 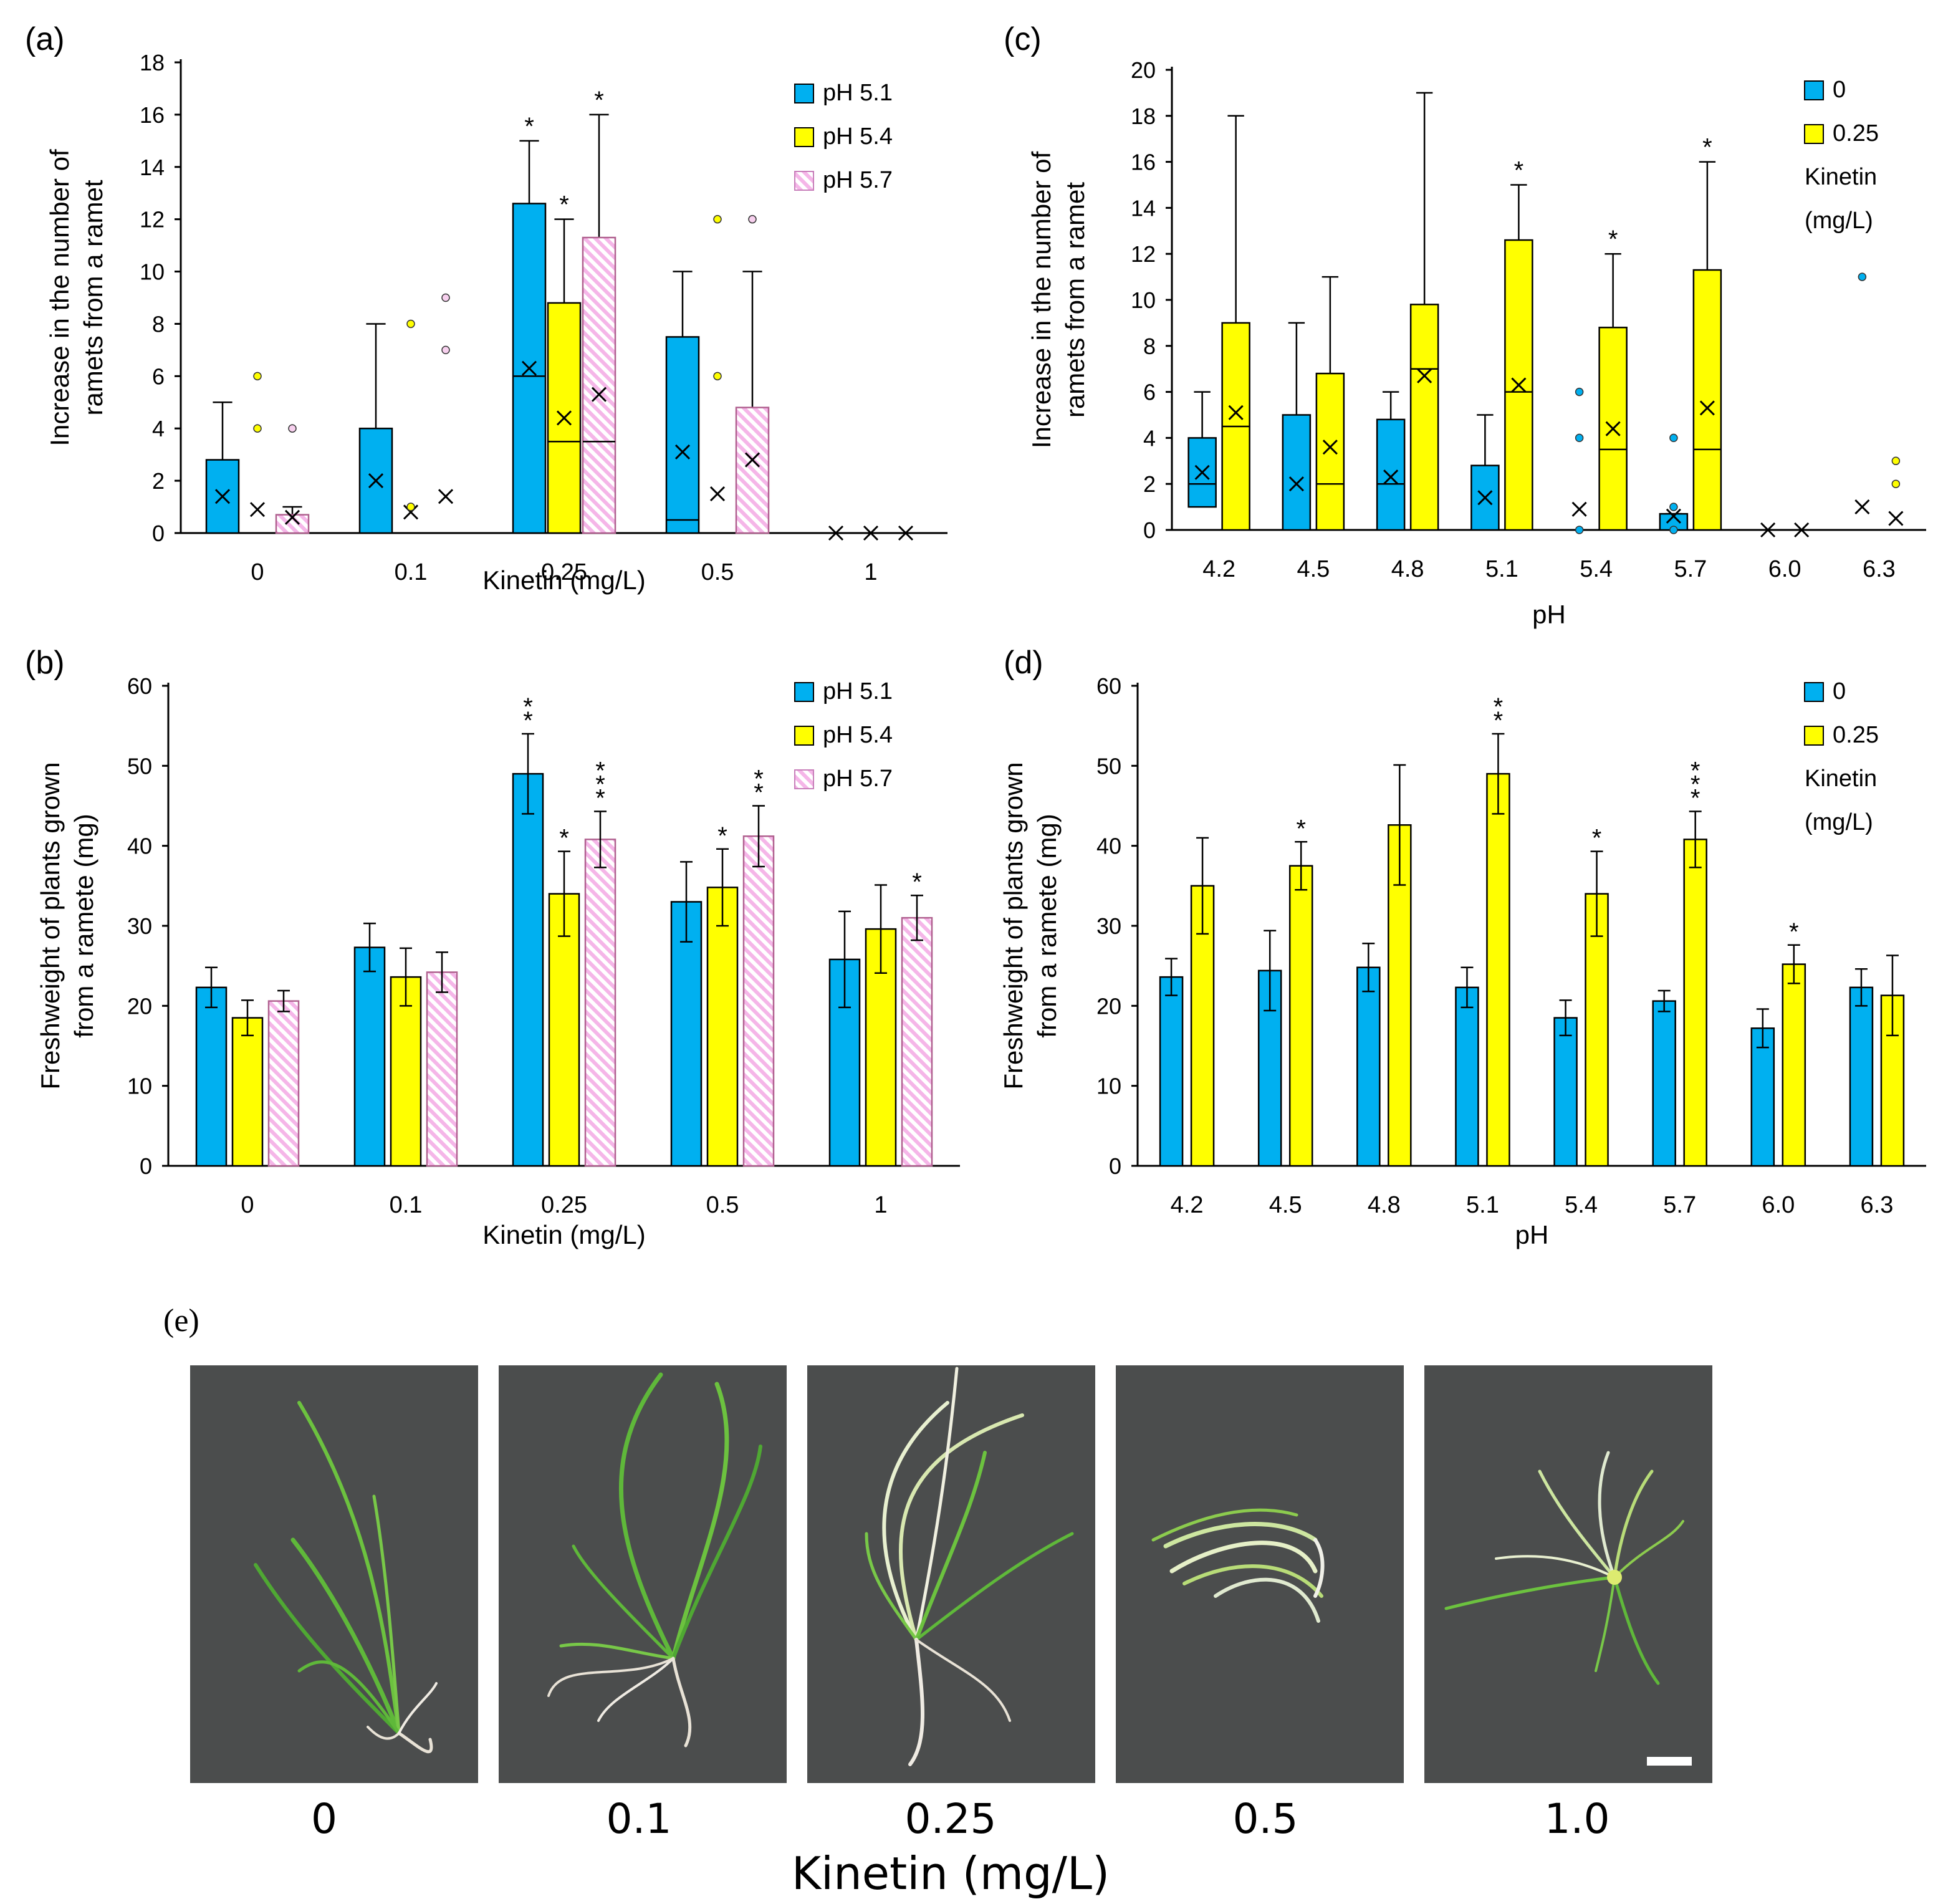 I want to click on y-tick-label: 16, so click(x=152, y=115).